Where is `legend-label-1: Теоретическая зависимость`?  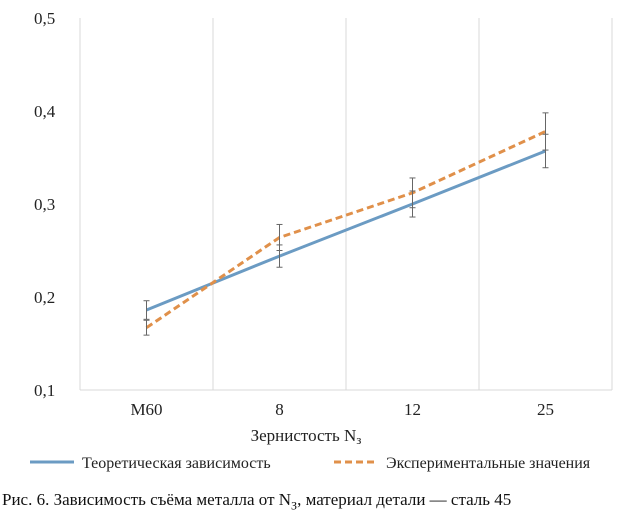 legend-label-1: Теоретическая зависимость is located at coordinates (176, 463).